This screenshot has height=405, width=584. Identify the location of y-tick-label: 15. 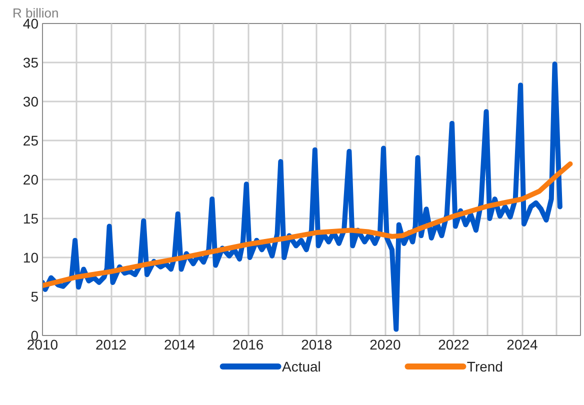
(30, 218).